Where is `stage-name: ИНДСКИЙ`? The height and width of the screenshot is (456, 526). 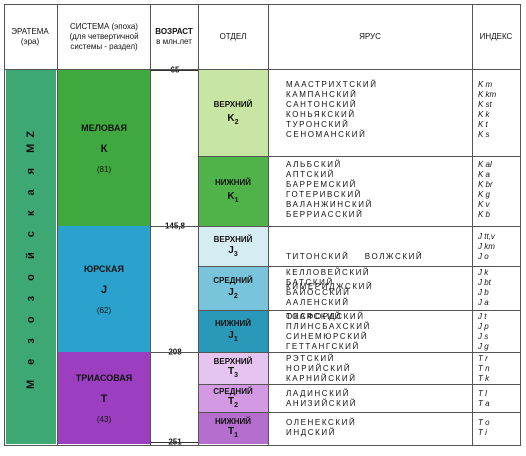
stage-name: ИНДСКИЙ is located at coordinates (311, 432).